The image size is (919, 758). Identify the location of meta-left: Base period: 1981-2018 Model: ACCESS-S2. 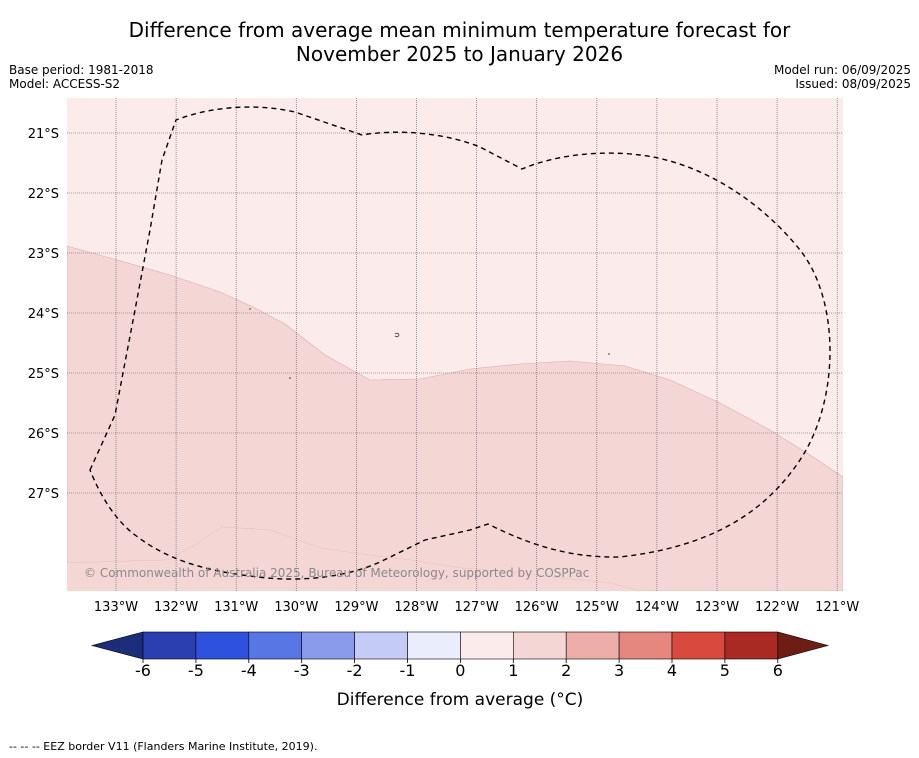
(81, 77).